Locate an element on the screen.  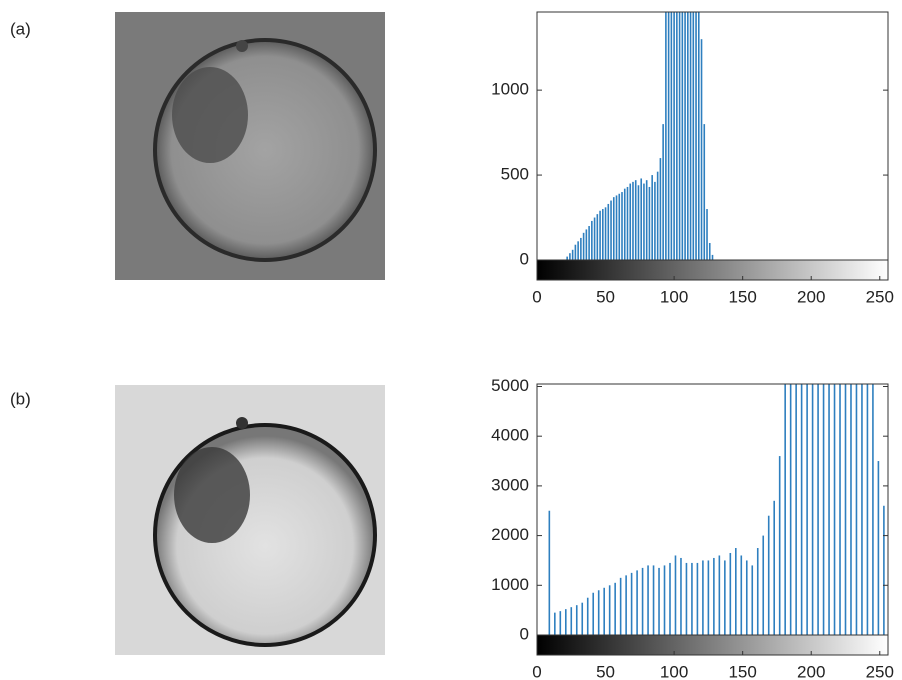
y-tick-label: 2000 is located at coordinates (510, 534).